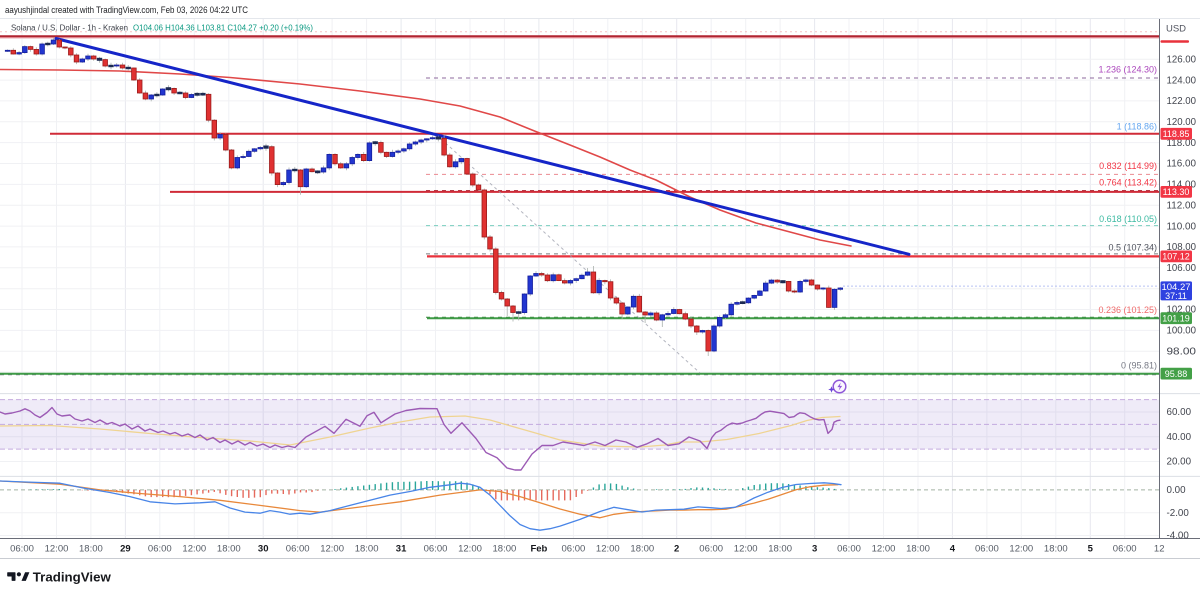 This screenshot has height=597, width=1200. Describe the element at coordinates (1179, 412) in the screenshot. I see `svg-text: 60.00` at that location.